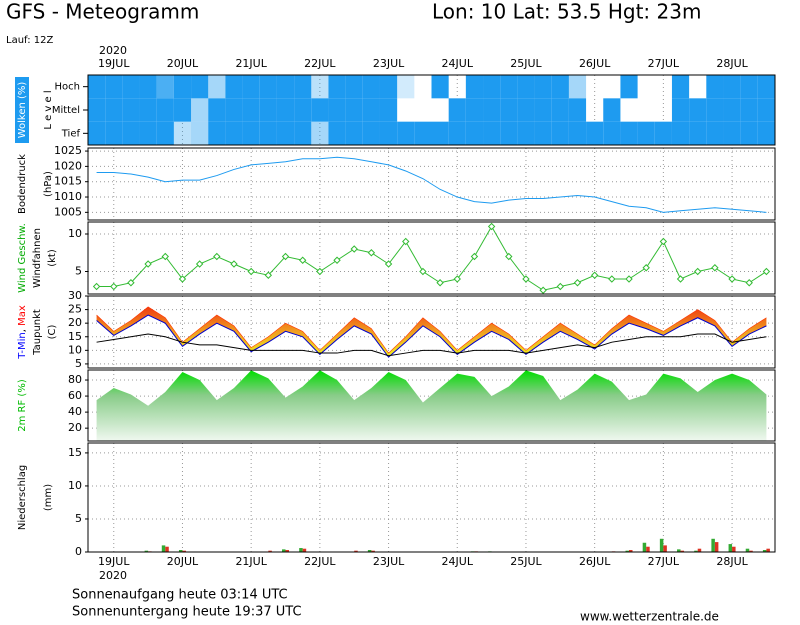 This screenshot has height=625, width=800. Describe the element at coordinates (396, 405) in the screenshot. I see `panel: 2m RF (%) 20 40 60 80` at that location.